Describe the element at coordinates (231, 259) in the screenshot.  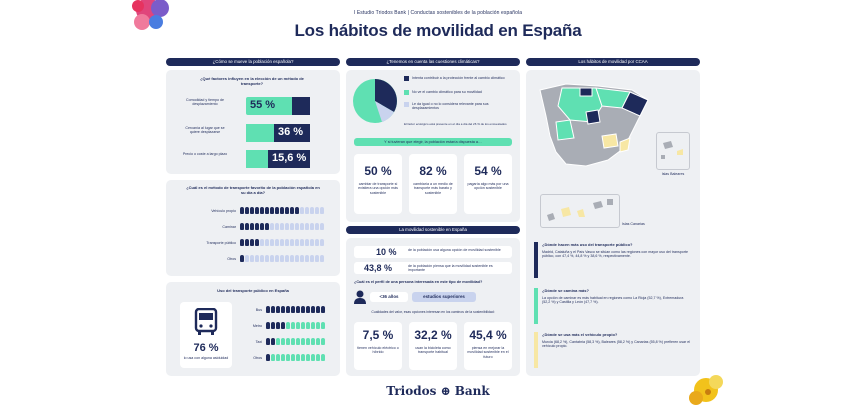
I see `favorite-label: Otros` at that location.